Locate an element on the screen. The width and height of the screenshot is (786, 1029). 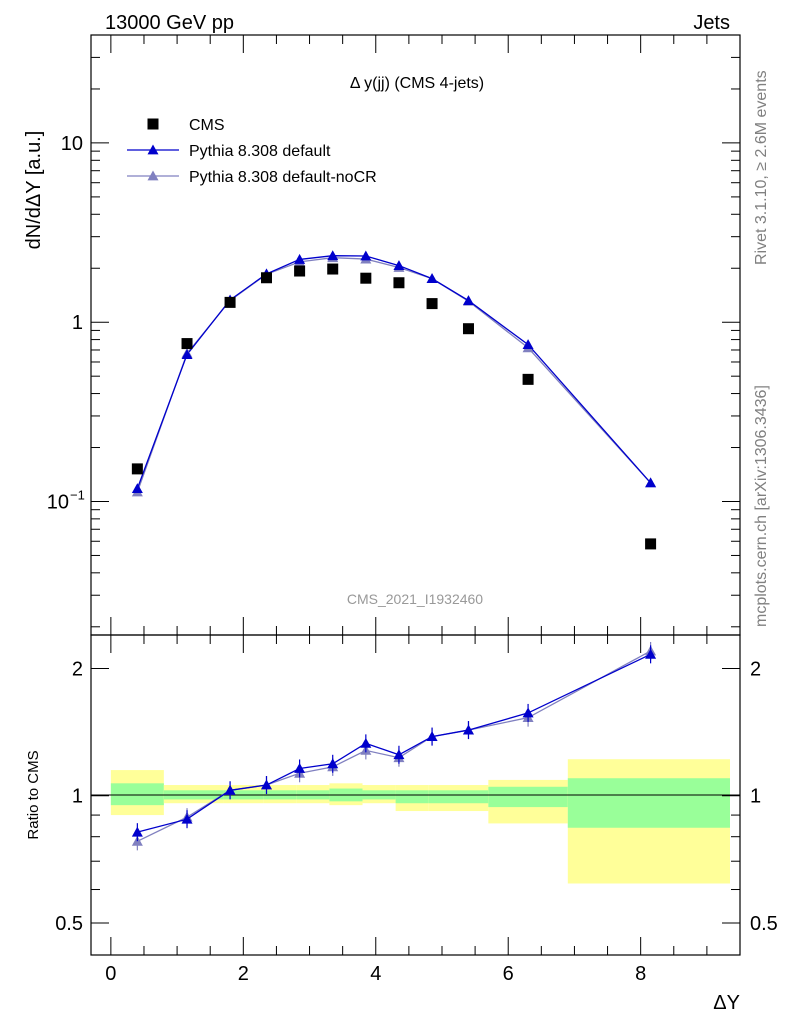
ratio-y-axis-label: Ratio to CMS is located at coordinates (33, 794).